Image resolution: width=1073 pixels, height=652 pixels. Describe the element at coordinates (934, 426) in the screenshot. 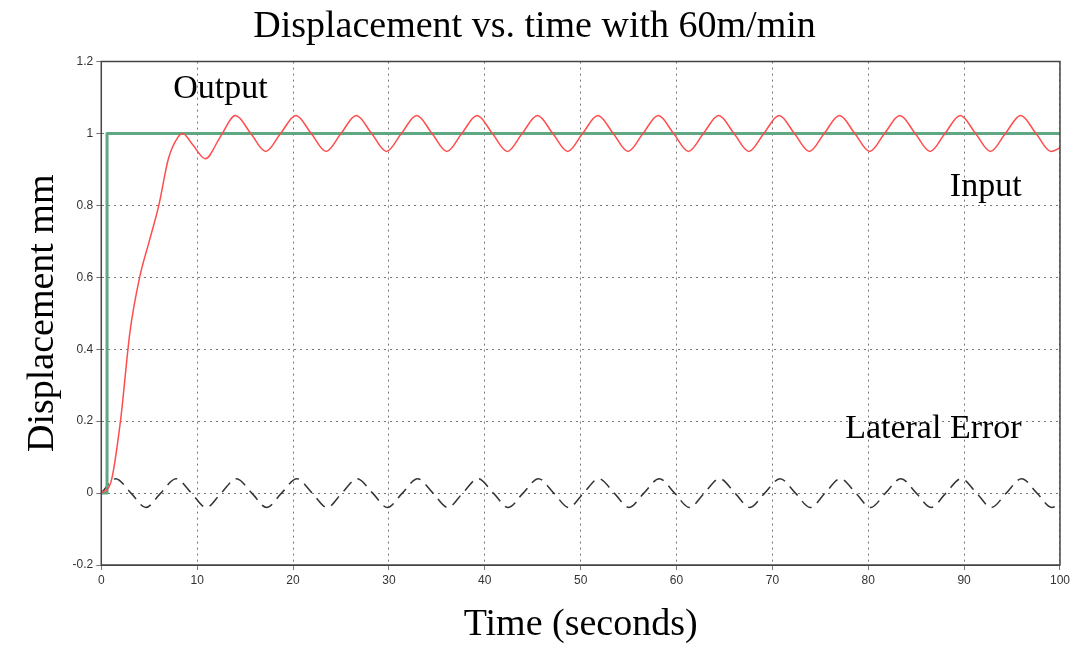

I see `series-label: Lateral Error` at that location.